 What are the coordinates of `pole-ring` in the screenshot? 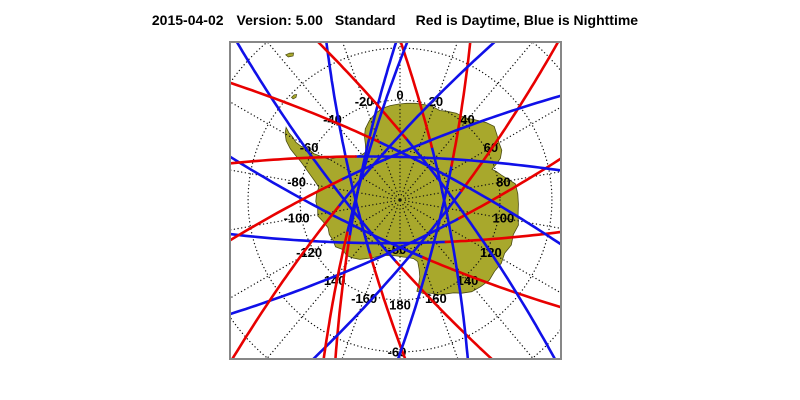 It's located at (400, 200).